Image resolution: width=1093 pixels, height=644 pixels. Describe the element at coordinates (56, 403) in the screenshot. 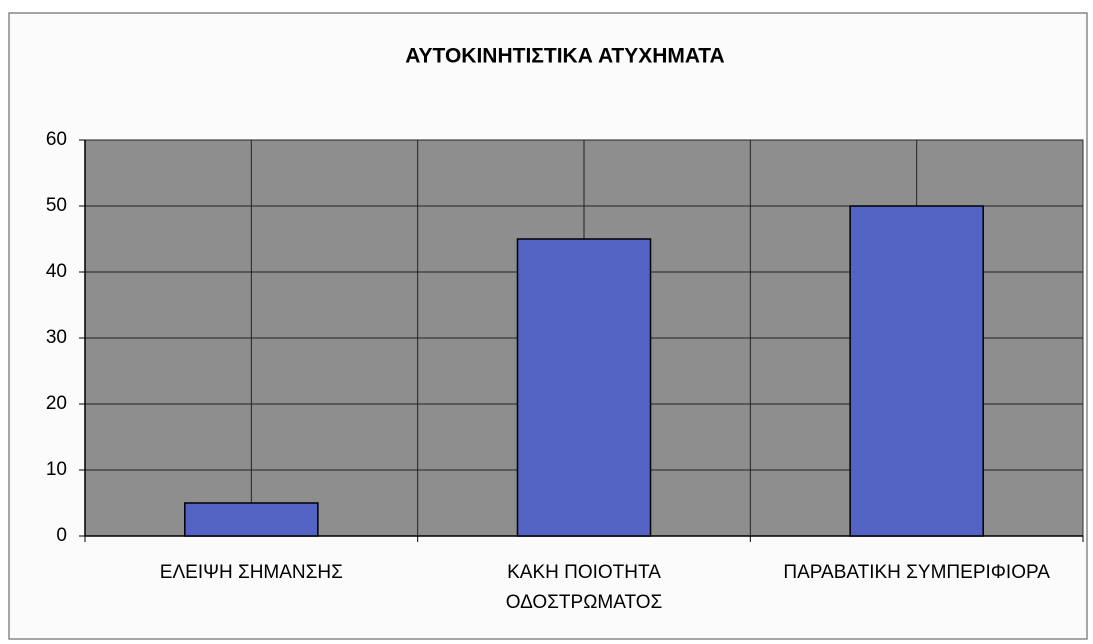

I see `y-tick-label: 20` at that location.